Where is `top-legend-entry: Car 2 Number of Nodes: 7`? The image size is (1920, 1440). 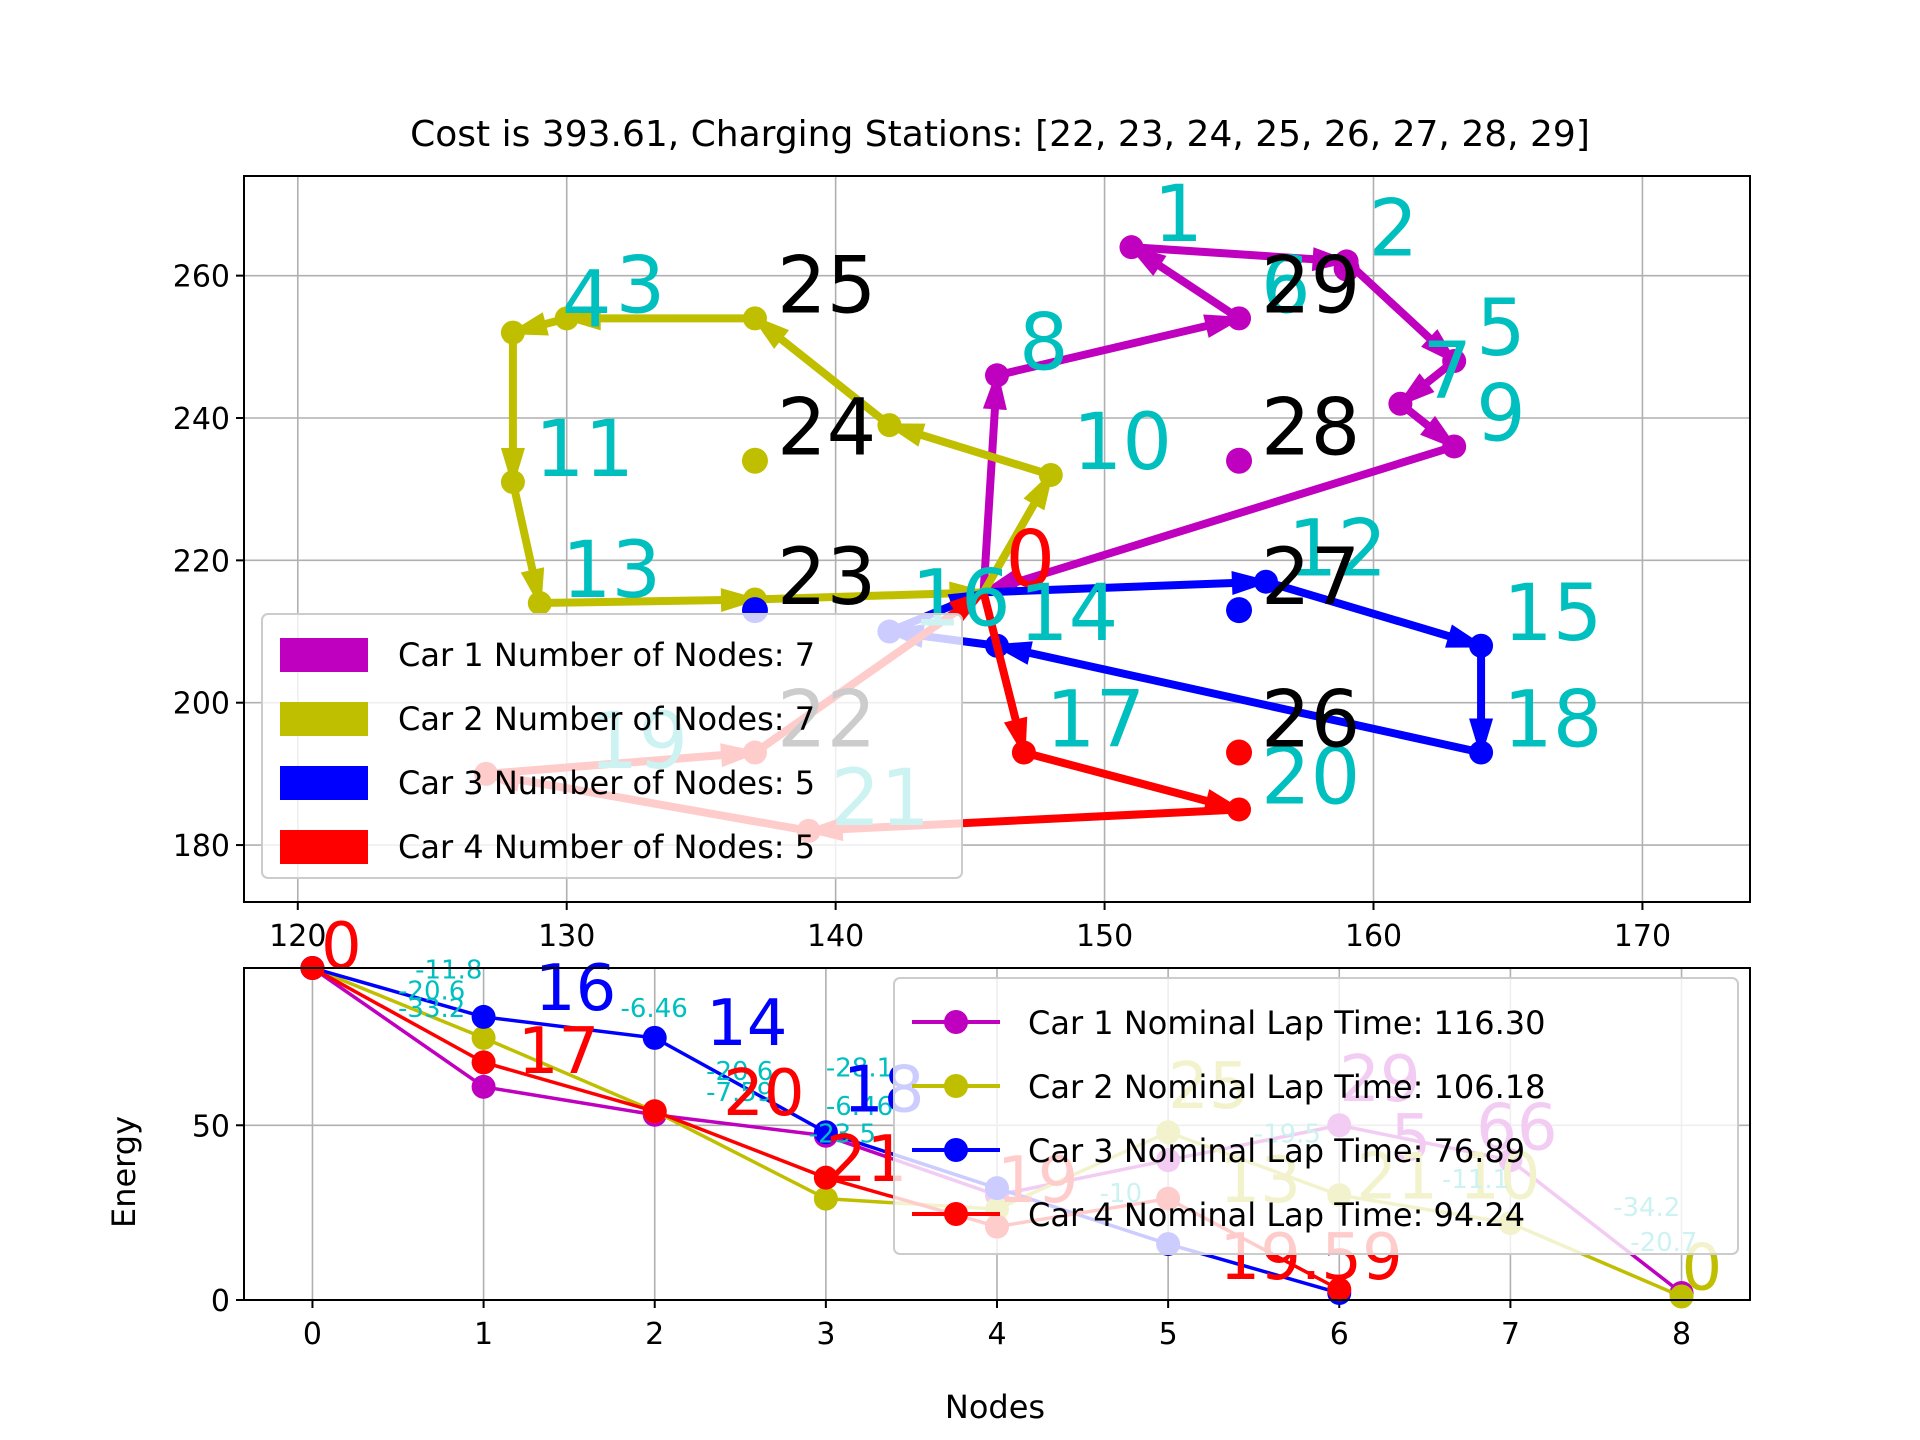
top-legend-entry: Car 2 Number of Nodes: 7 is located at coordinates (606, 719).